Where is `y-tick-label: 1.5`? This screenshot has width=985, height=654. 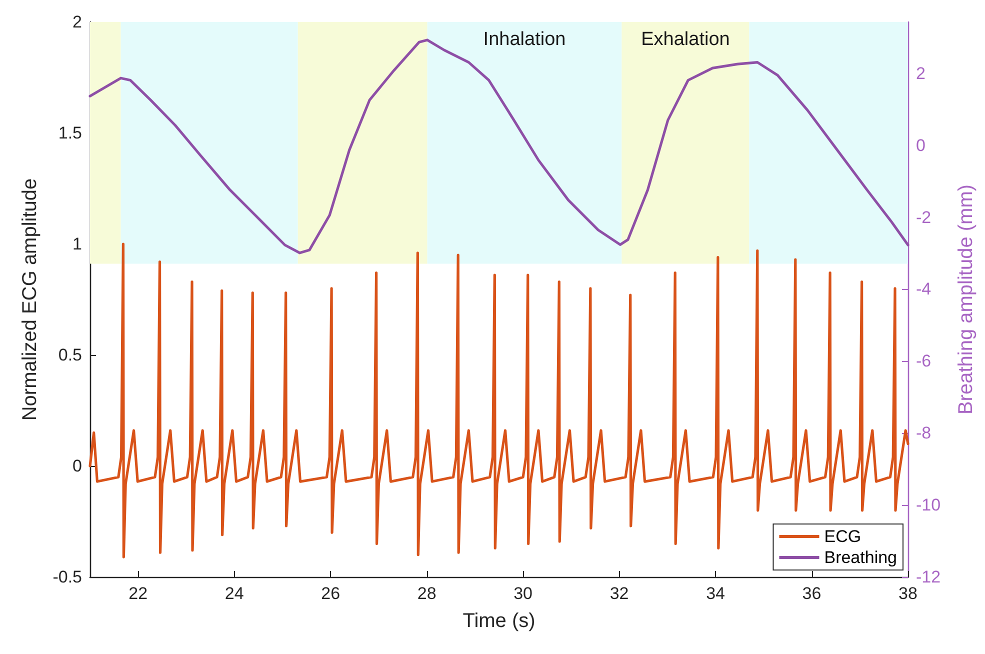
y-tick-label: 1.5 is located at coordinates (70, 133).